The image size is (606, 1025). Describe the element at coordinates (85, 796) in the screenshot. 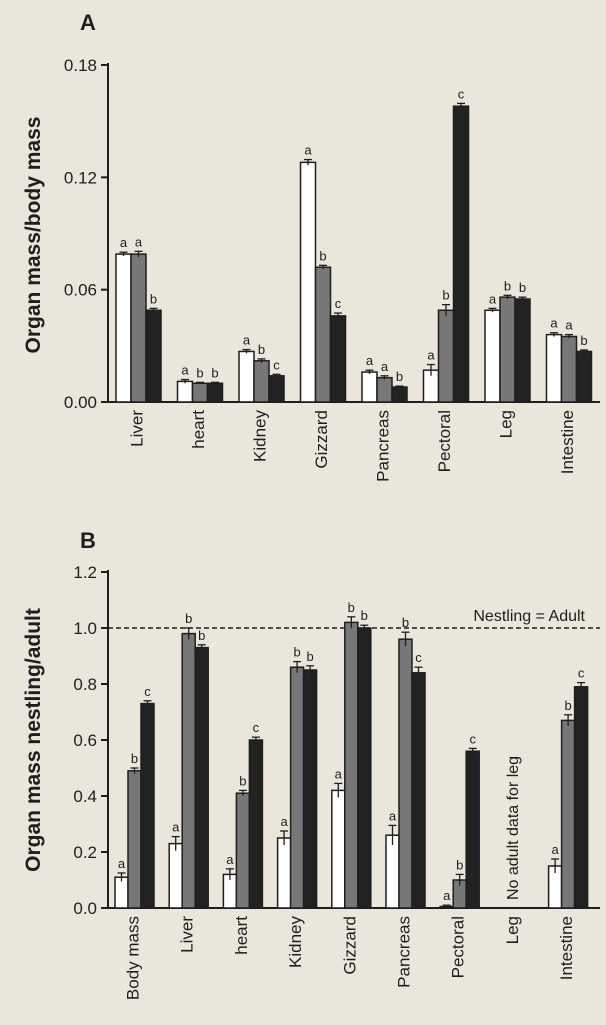

I see `y-tick-label: 0.4` at that location.